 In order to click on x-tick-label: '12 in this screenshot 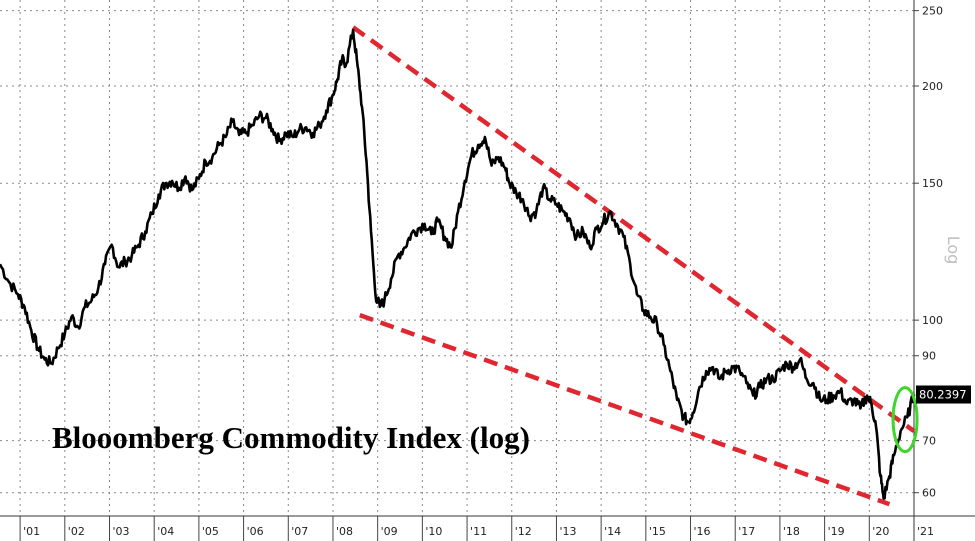, I will do `click(523, 531)`.